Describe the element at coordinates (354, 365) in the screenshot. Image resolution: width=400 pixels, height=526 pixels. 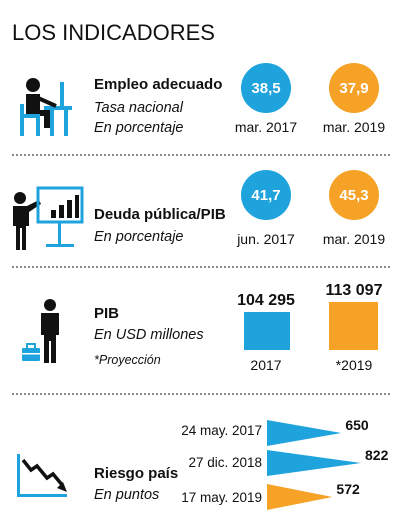
I see `pib-year-2019: *2019` at that location.